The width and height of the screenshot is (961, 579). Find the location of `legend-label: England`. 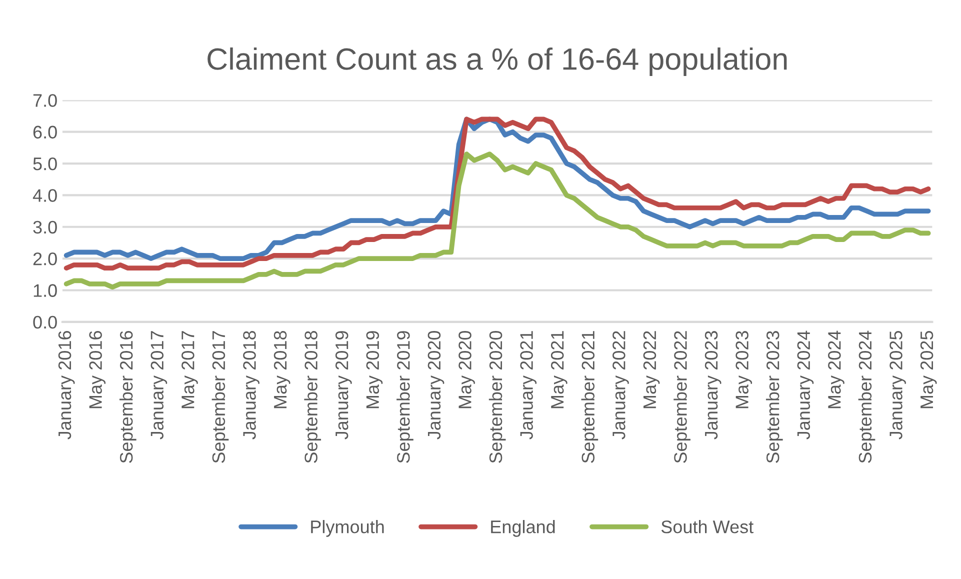

legend-label: England is located at coordinates (523, 528).